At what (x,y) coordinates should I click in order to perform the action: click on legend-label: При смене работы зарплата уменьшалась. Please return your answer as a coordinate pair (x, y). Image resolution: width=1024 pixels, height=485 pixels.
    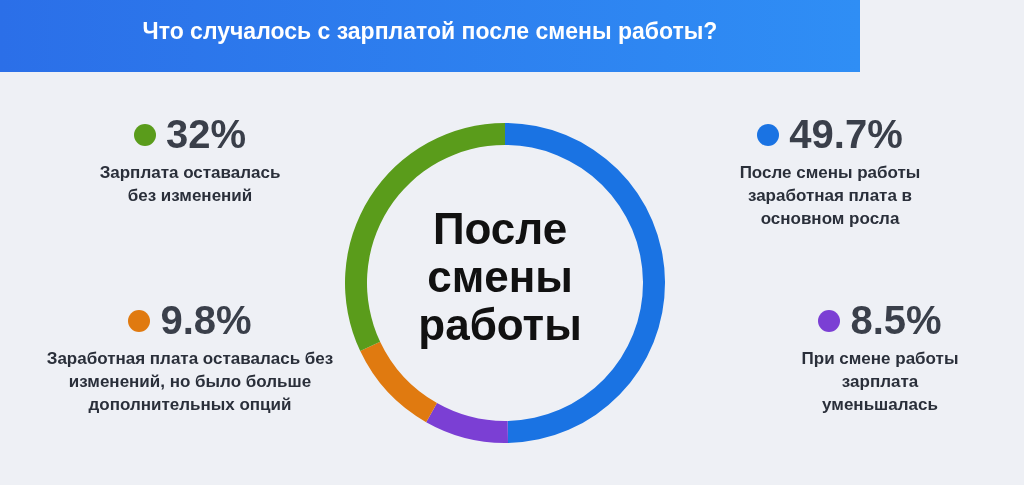
    Looking at the image, I should click on (880, 382).